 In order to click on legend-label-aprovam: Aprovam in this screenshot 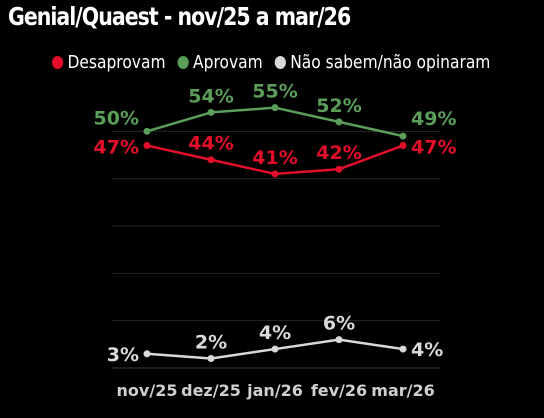, I will do `click(228, 62)`.